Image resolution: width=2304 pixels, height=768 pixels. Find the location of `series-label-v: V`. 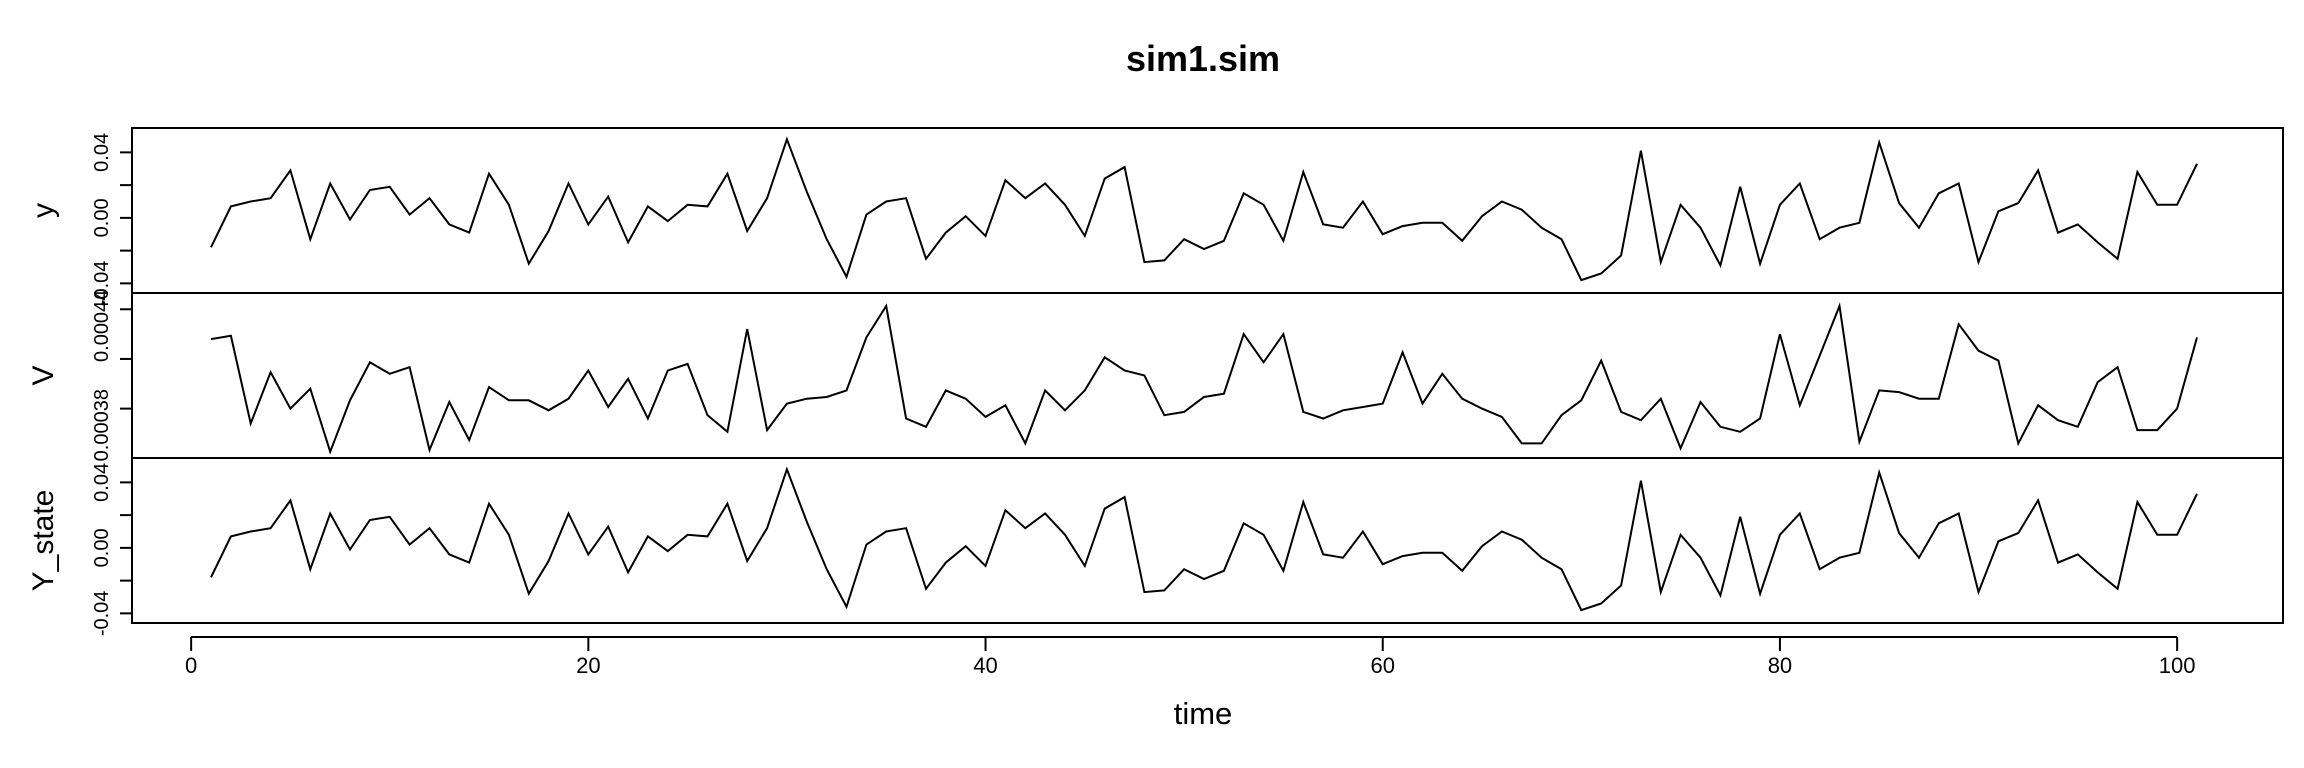

series-label-v: V is located at coordinates (43, 375).